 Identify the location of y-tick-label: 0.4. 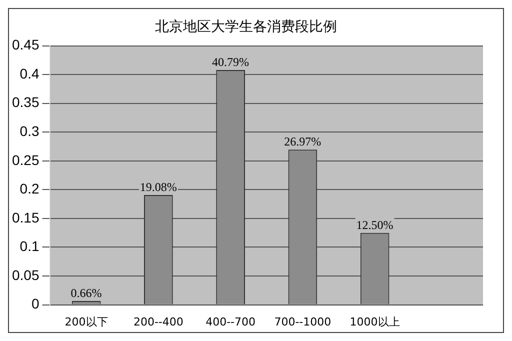
(30, 73).